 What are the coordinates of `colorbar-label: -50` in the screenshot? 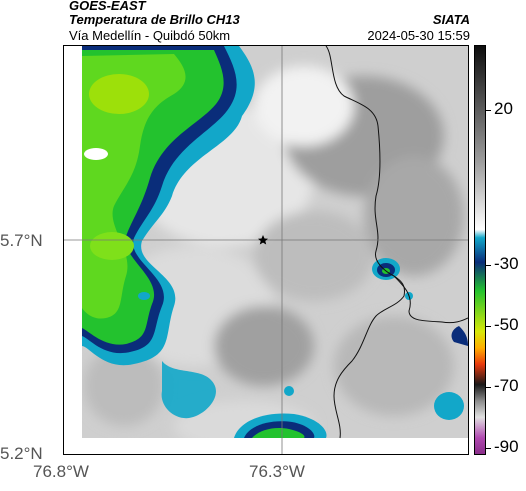 It's located at (506, 324).